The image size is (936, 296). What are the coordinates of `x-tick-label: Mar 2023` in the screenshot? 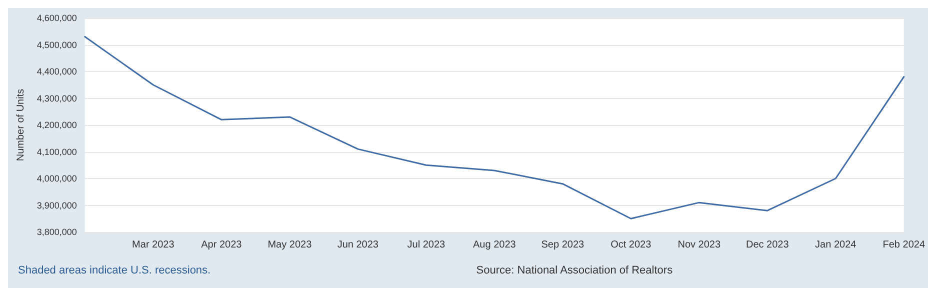 It's located at (153, 245).